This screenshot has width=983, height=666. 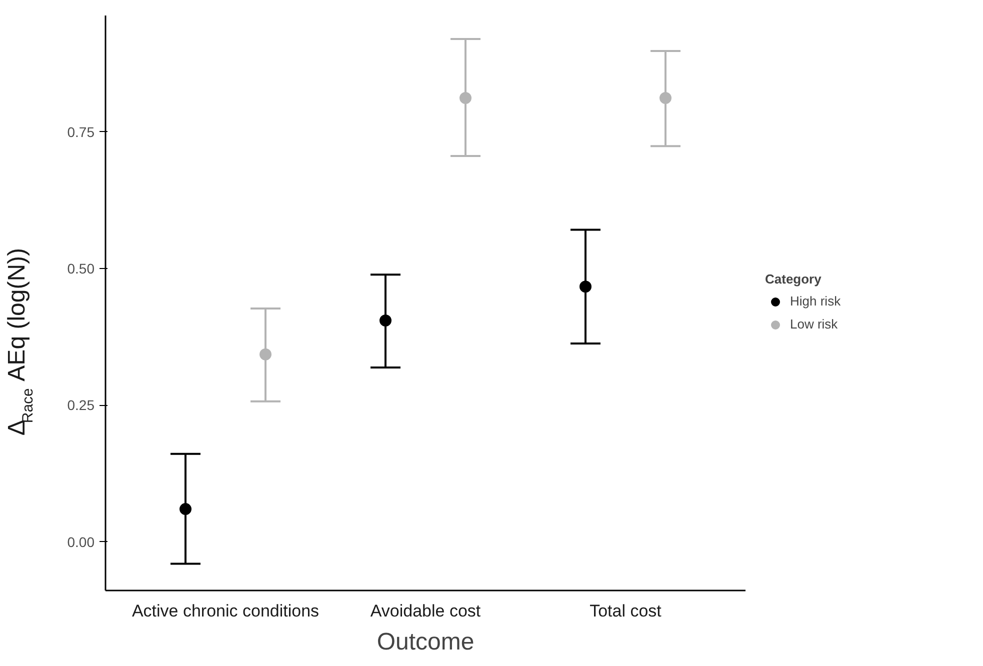 I want to click on x-tick-label: Total cost, so click(x=626, y=611).